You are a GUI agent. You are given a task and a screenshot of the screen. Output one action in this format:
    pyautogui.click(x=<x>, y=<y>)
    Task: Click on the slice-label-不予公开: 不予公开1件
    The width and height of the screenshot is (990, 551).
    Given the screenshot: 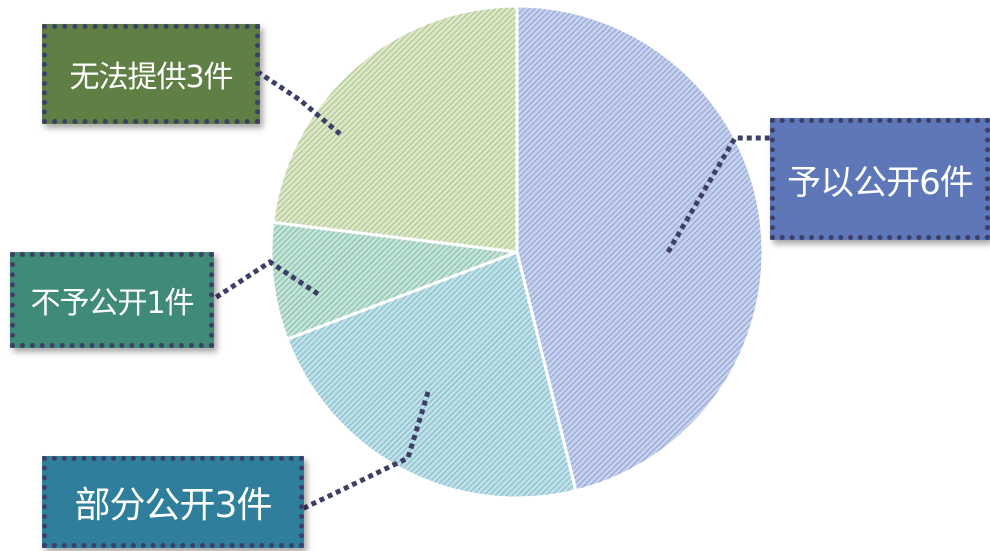 What is the action you would take?
    pyautogui.click(x=112, y=300)
    